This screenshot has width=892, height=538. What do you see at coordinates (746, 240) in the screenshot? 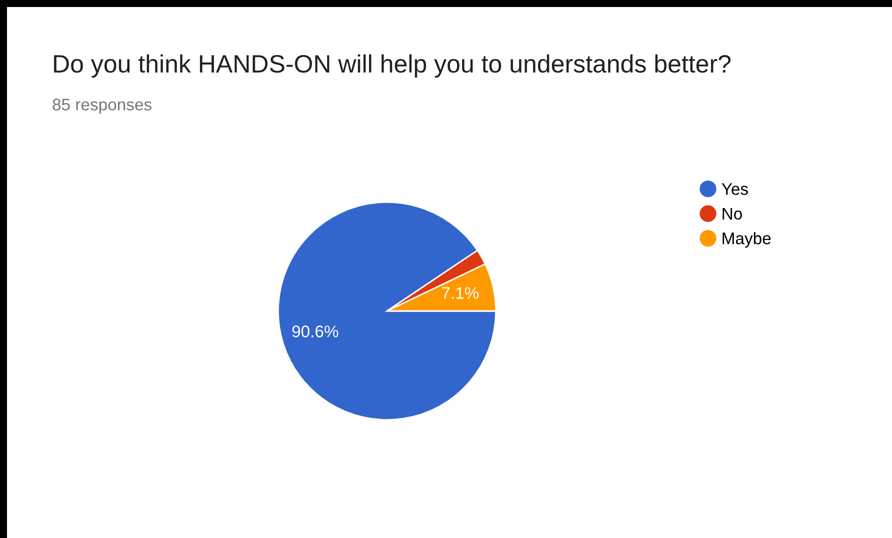
I see `legend-label: Maybe` at bounding box center [746, 240].